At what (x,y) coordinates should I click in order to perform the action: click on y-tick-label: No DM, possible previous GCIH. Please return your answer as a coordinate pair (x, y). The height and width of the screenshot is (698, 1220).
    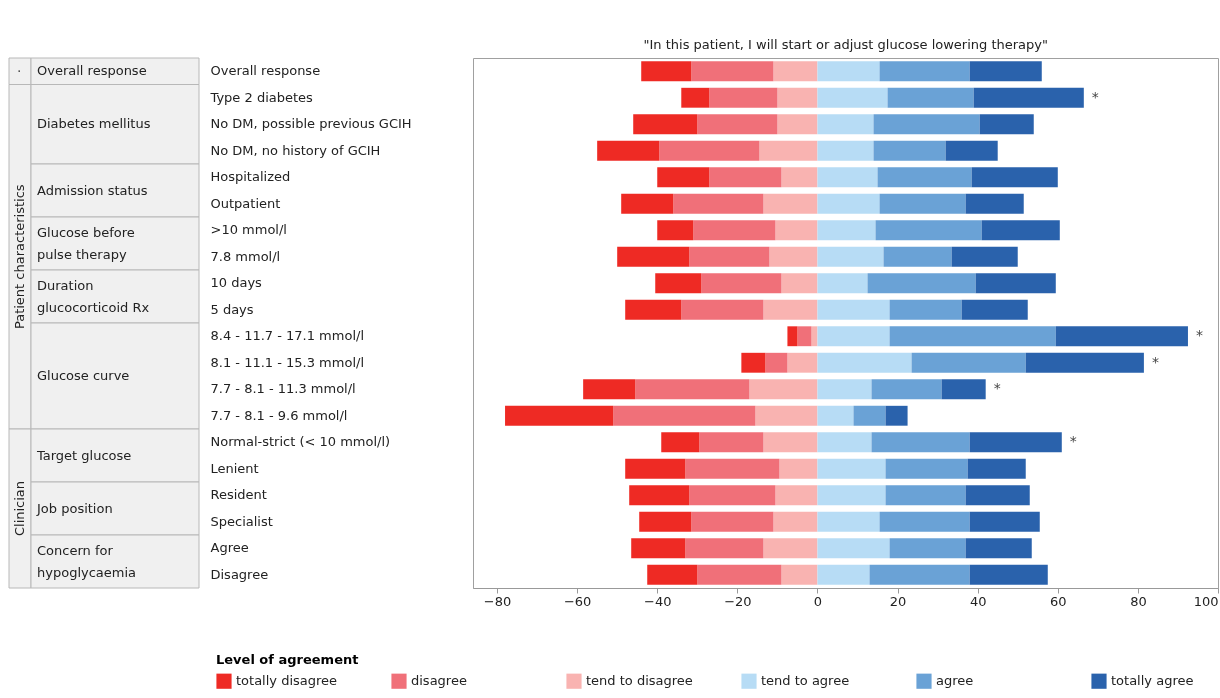
    Looking at the image, I should click on (311, 124).